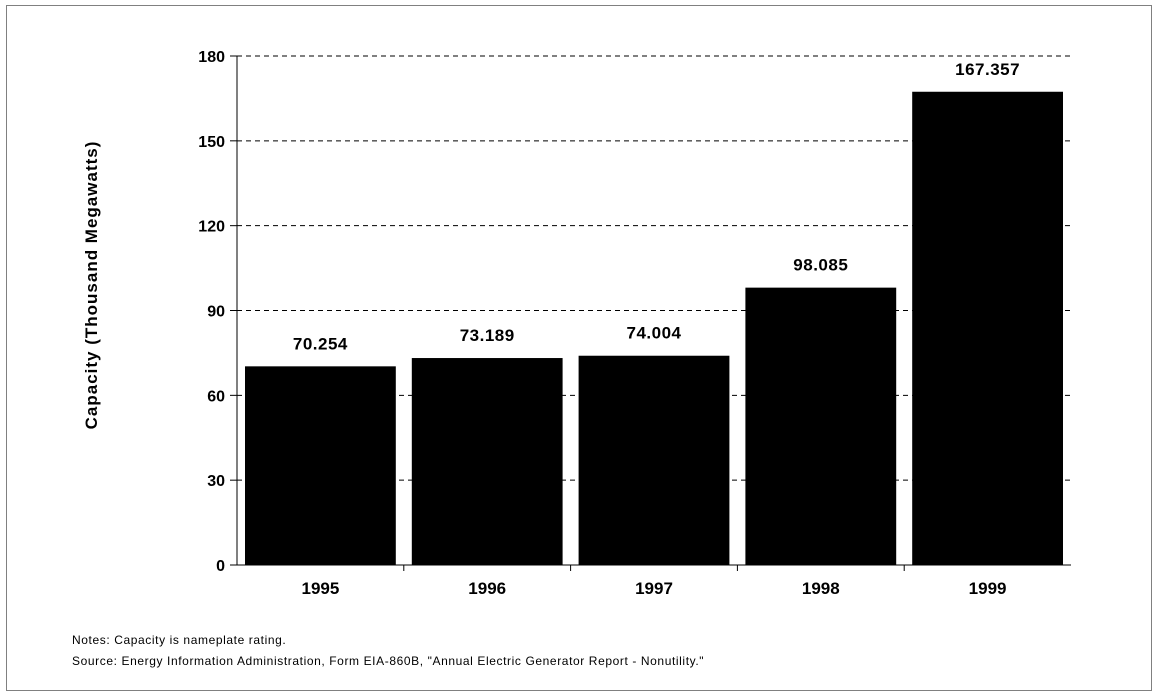 Image resolution: width=1159 pixels, height=698 pixels. Describe the element at coordinates (320, 343) in the screenshot. I see `data-label-1995: 70.254` at that location.